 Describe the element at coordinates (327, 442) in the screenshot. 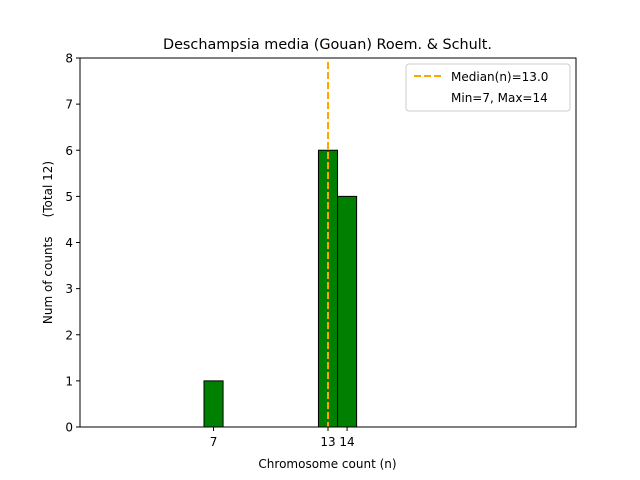

I see `x-tick-label-13: 13` at that location.